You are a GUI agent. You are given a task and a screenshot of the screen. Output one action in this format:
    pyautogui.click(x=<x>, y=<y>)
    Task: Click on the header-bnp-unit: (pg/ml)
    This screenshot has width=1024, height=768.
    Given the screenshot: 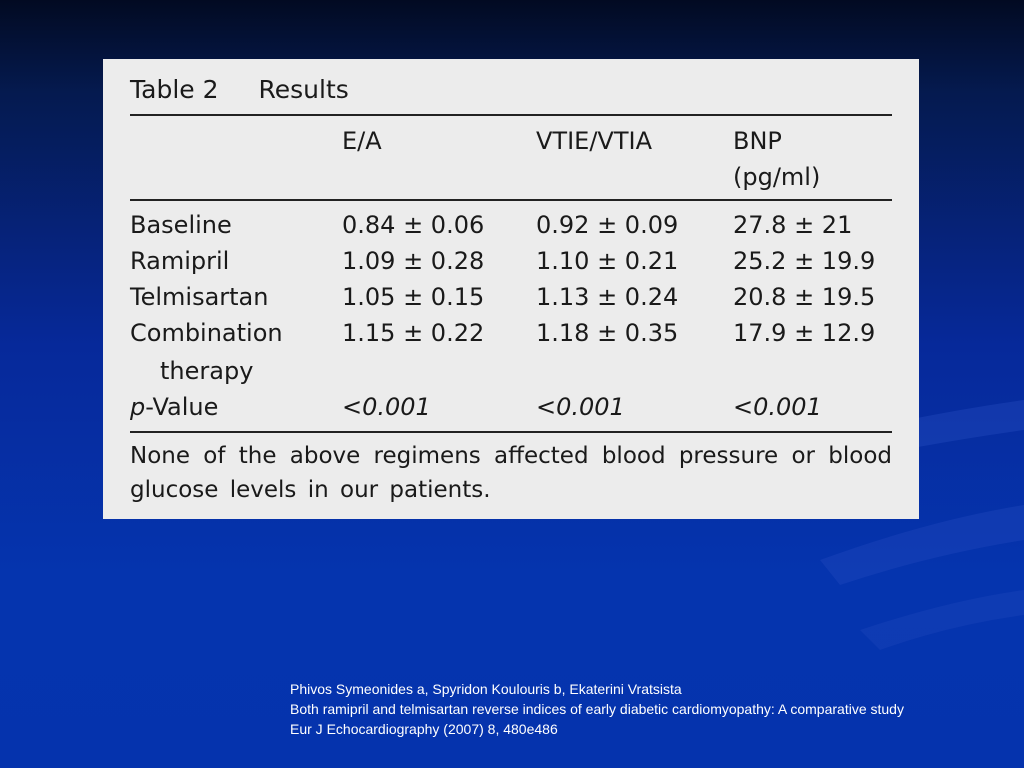 What is the action you would take?
    pyautogui.click(x=777, y=177)
    